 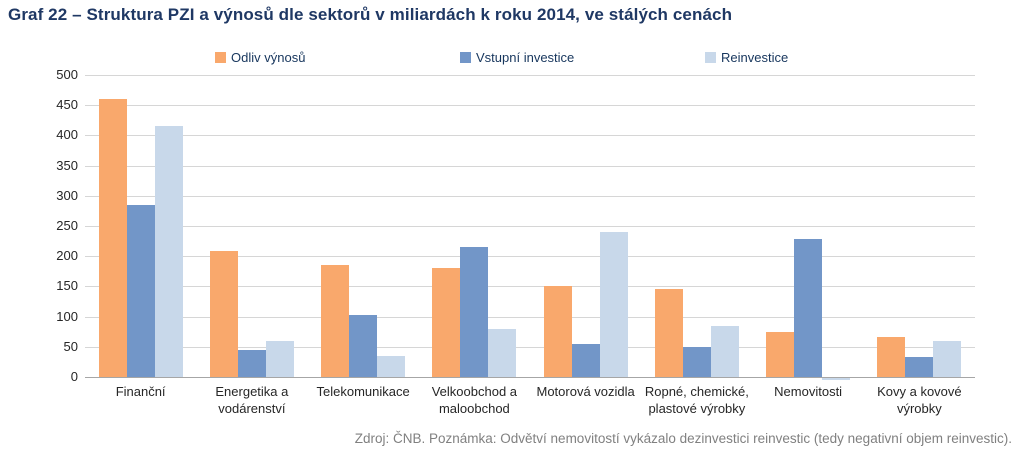 What do you see at coordinates (530, 377) in the screenshot?
I see `x-axis-line` at bounding box center [530, 377].